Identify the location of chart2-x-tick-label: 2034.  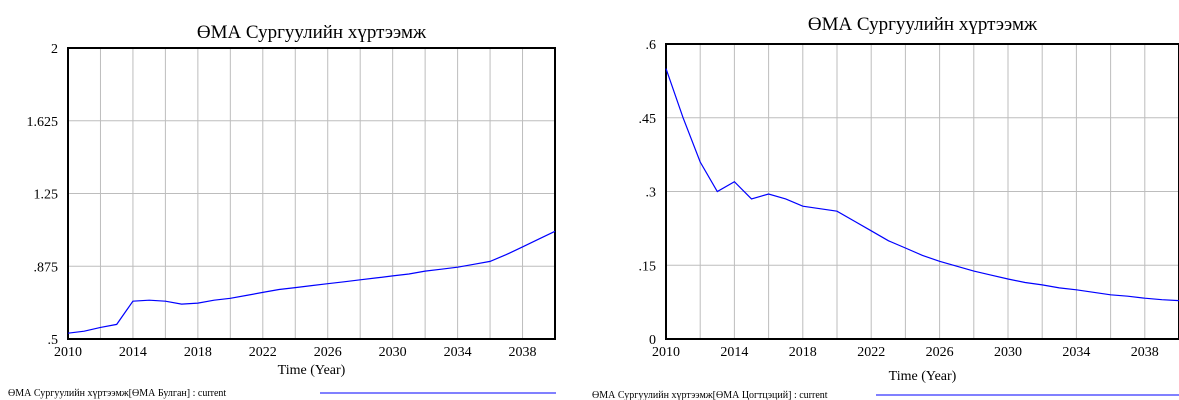
(1076, 352).